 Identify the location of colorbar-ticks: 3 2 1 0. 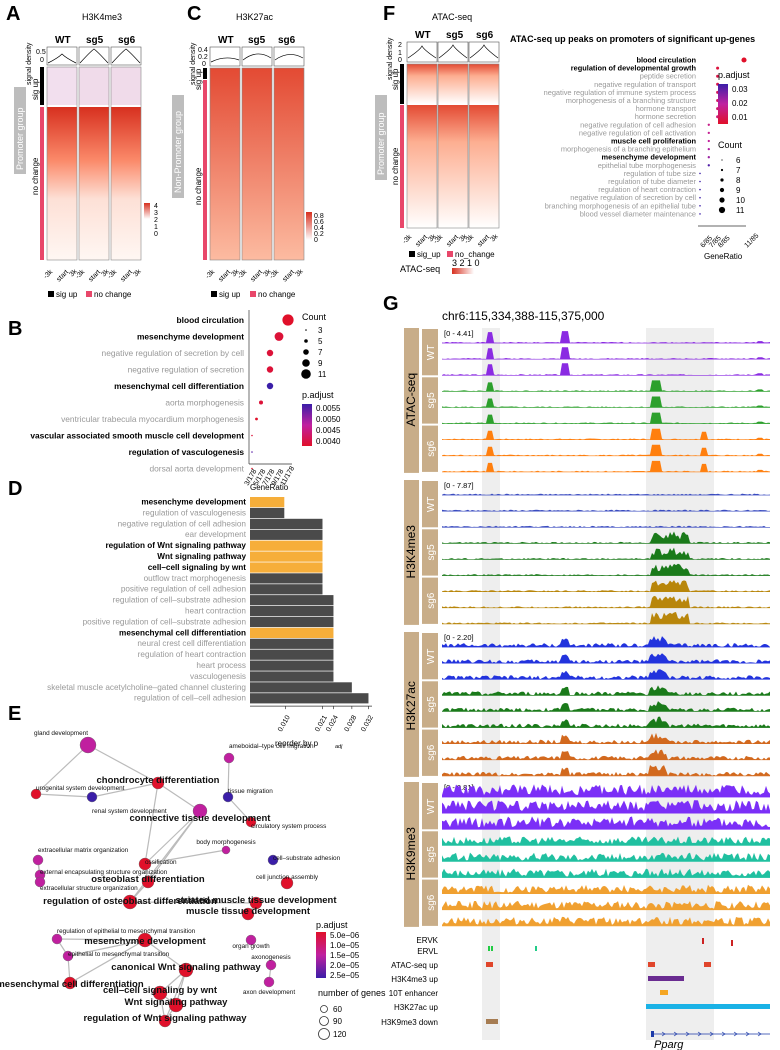
(466, 263).